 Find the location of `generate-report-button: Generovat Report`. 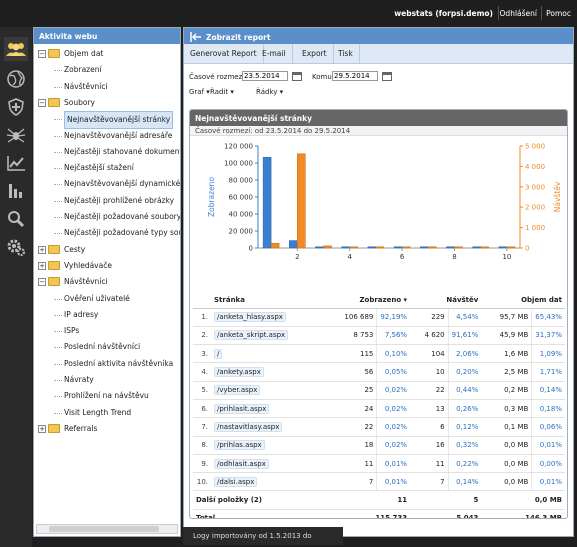

generate-report-button: Generovat Report is located at coordinates (224, 54).